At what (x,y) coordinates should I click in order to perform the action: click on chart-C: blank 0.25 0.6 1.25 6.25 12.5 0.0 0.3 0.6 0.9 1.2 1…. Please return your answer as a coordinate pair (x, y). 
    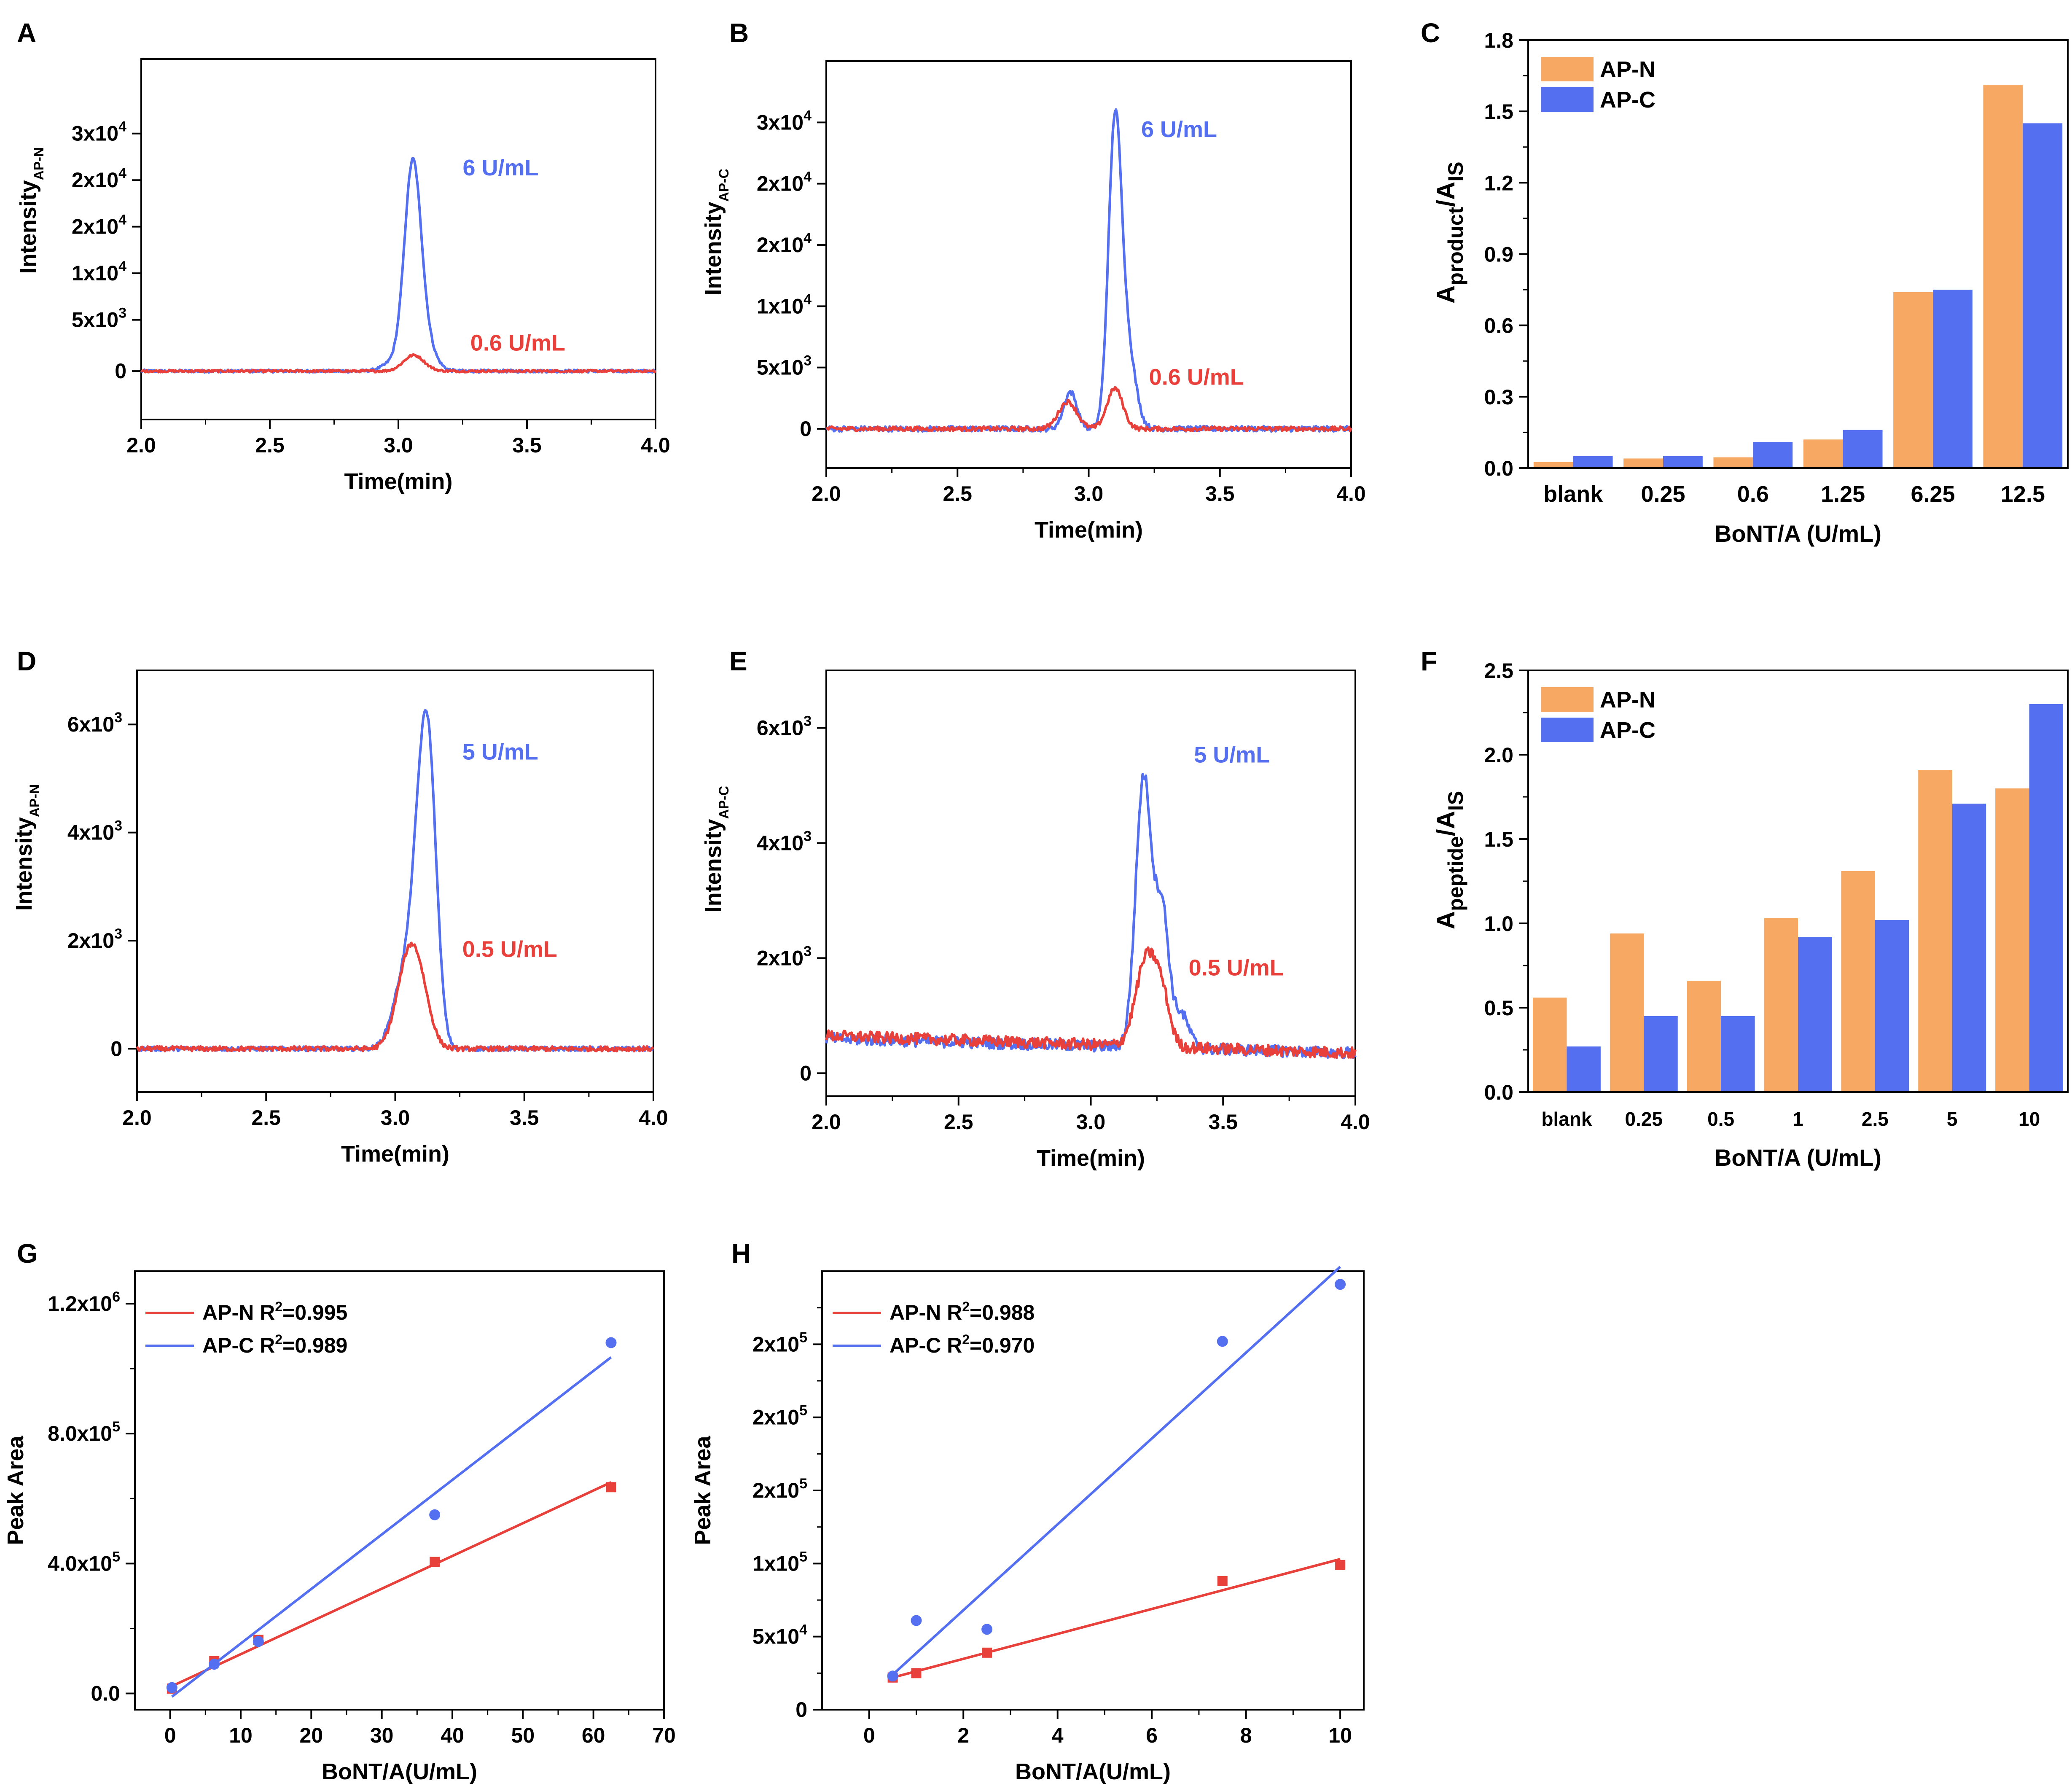
    Looking at the image, I should click on (1750, 288).